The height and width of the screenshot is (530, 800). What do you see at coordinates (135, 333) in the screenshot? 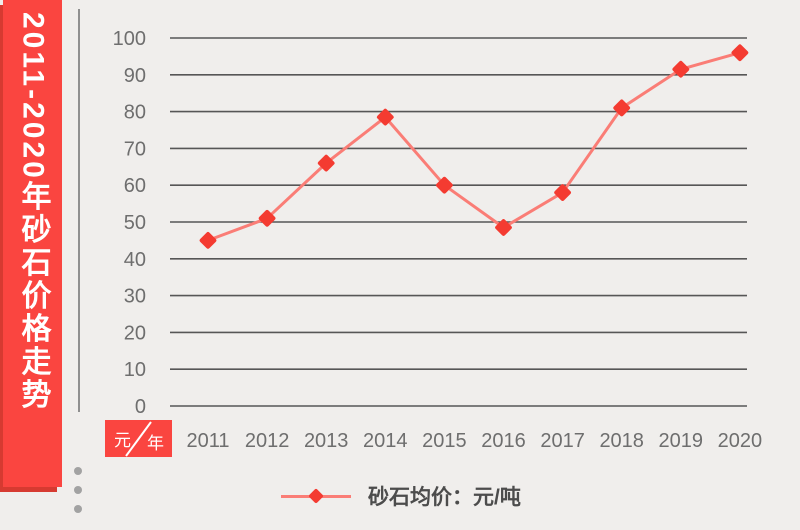
I see `y-tick-label: 20` at bounding box center [135, 333].